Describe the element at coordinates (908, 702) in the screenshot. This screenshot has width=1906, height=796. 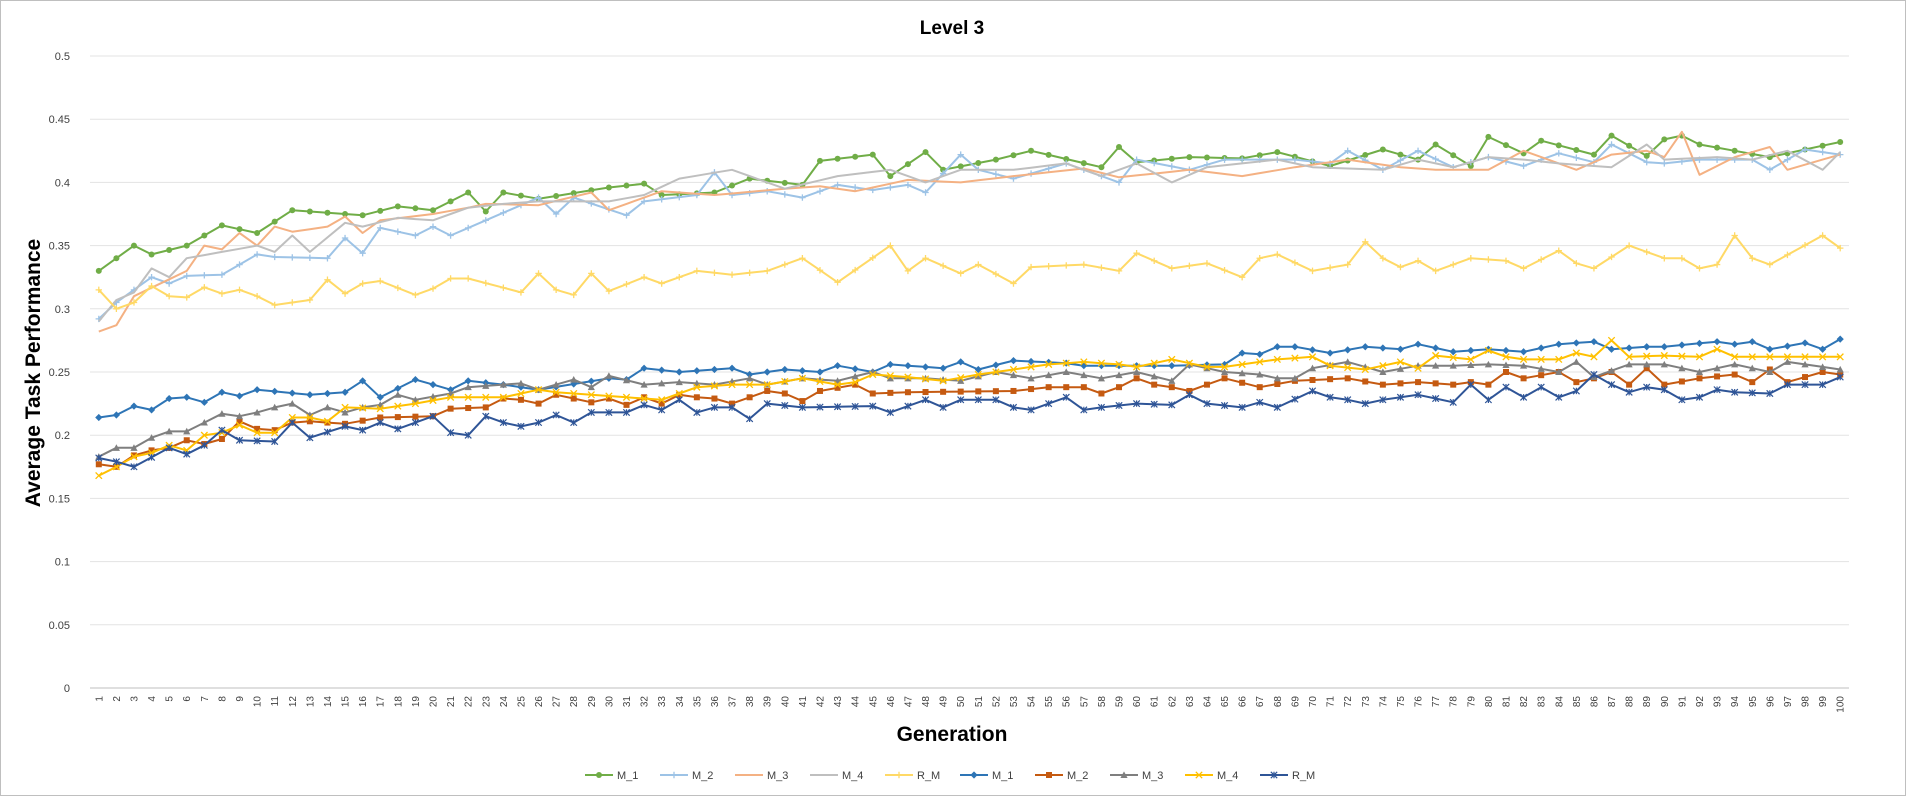
I see `x-tick-label: 47` at that location.